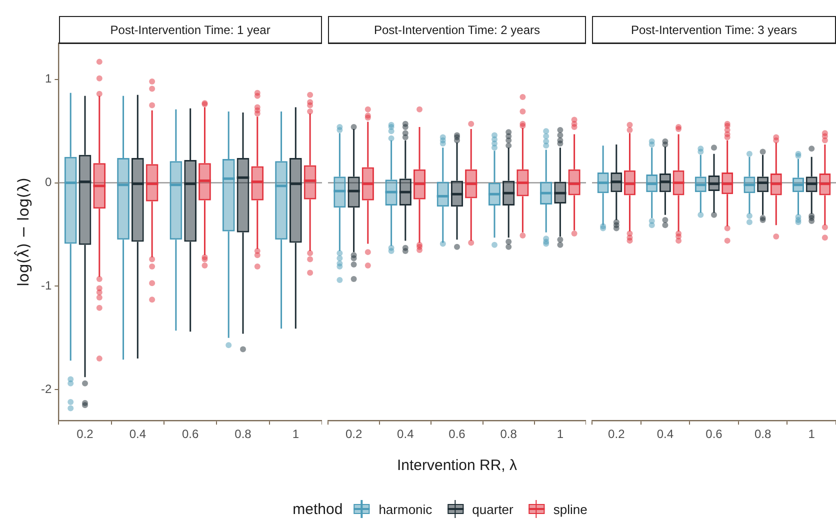 The width and height of the screenshot is (836, 520). I want to click on y-tick-label: -1, so click(46, 285).